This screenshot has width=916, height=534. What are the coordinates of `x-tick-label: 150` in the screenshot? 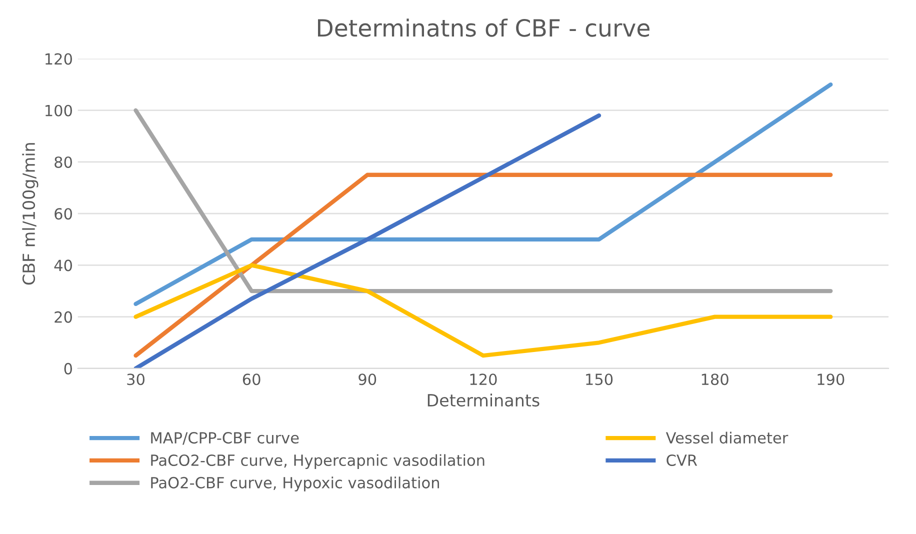 It's located at (599, 380).